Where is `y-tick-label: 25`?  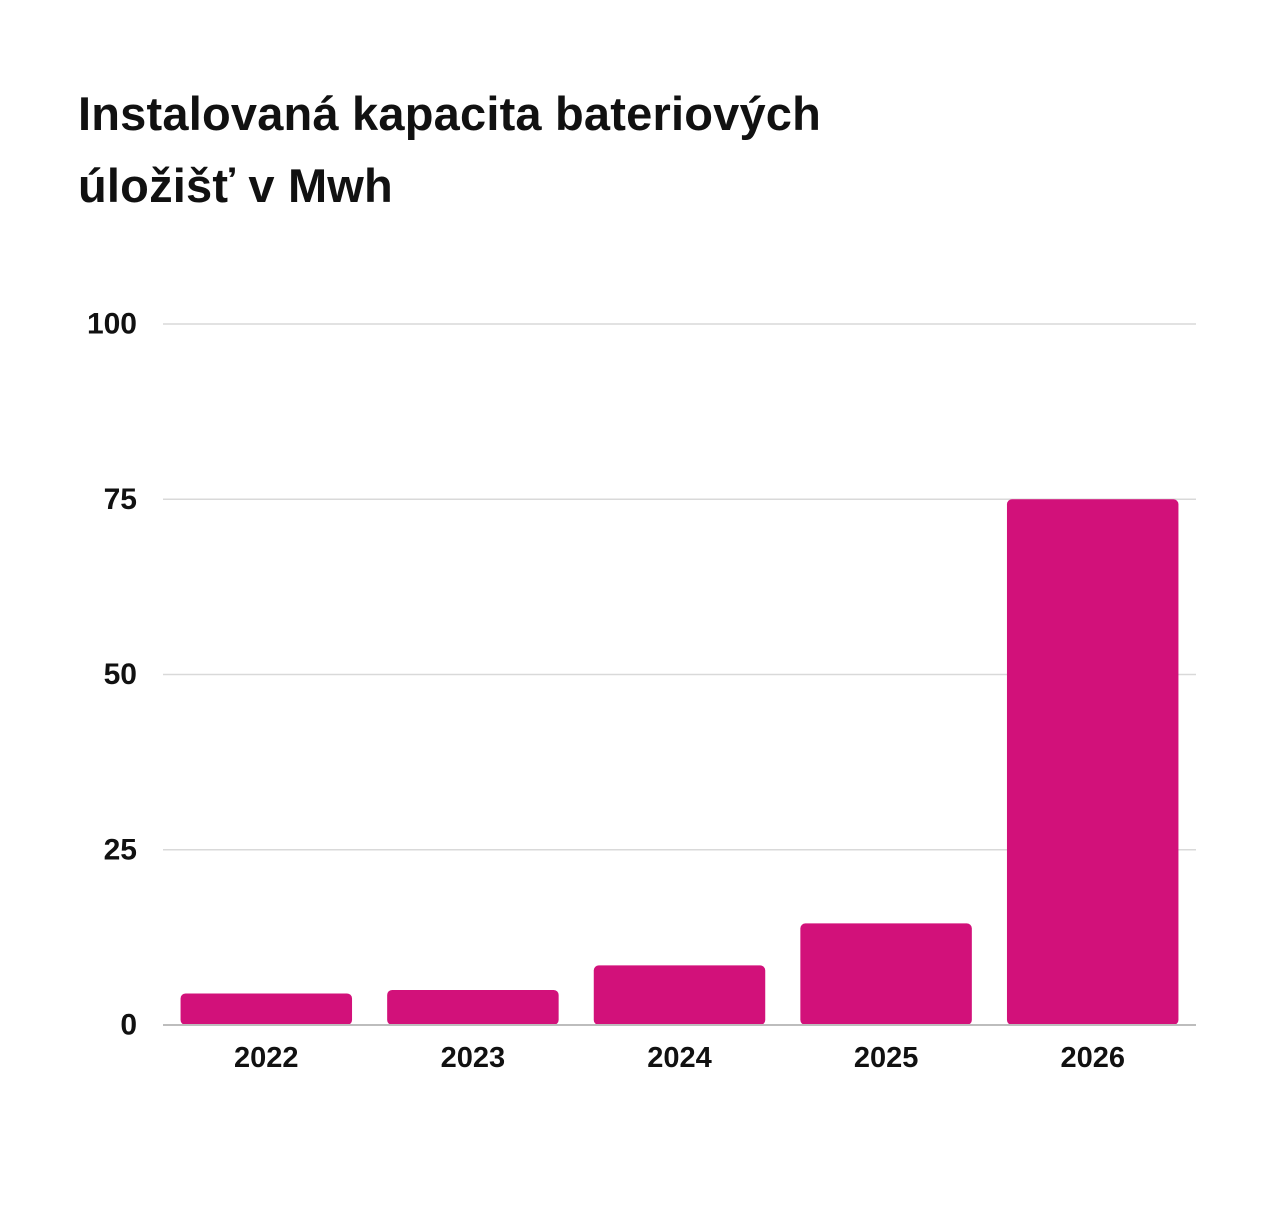
y-tick-label: 25 is located at coordinates (120, 849).